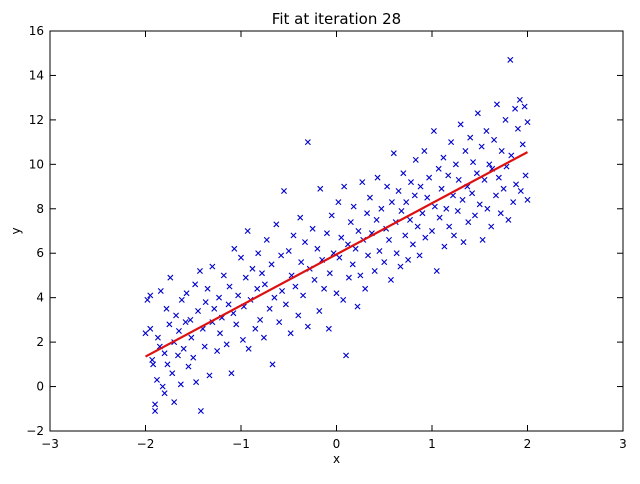  What do you see at coordinates (336, 459) in the screenshot?
I see `x-axis-label: x` at bounding box center [336, 459].